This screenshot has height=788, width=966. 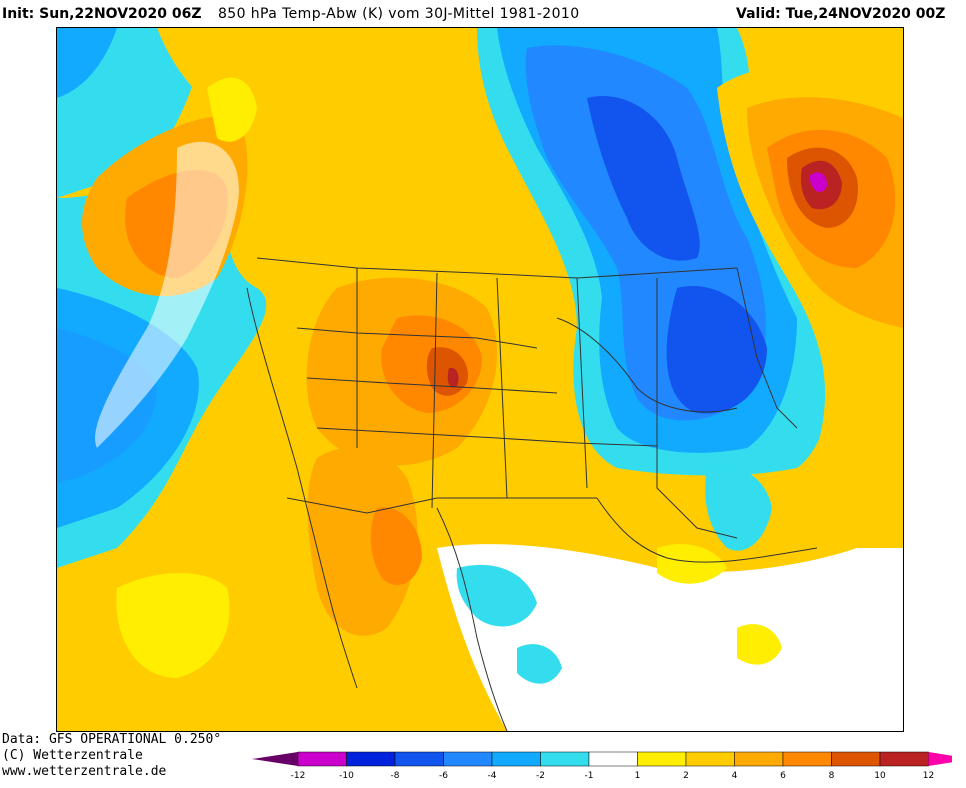 I want to click on legend-tick-label: -6, so click(x=443, y=776).